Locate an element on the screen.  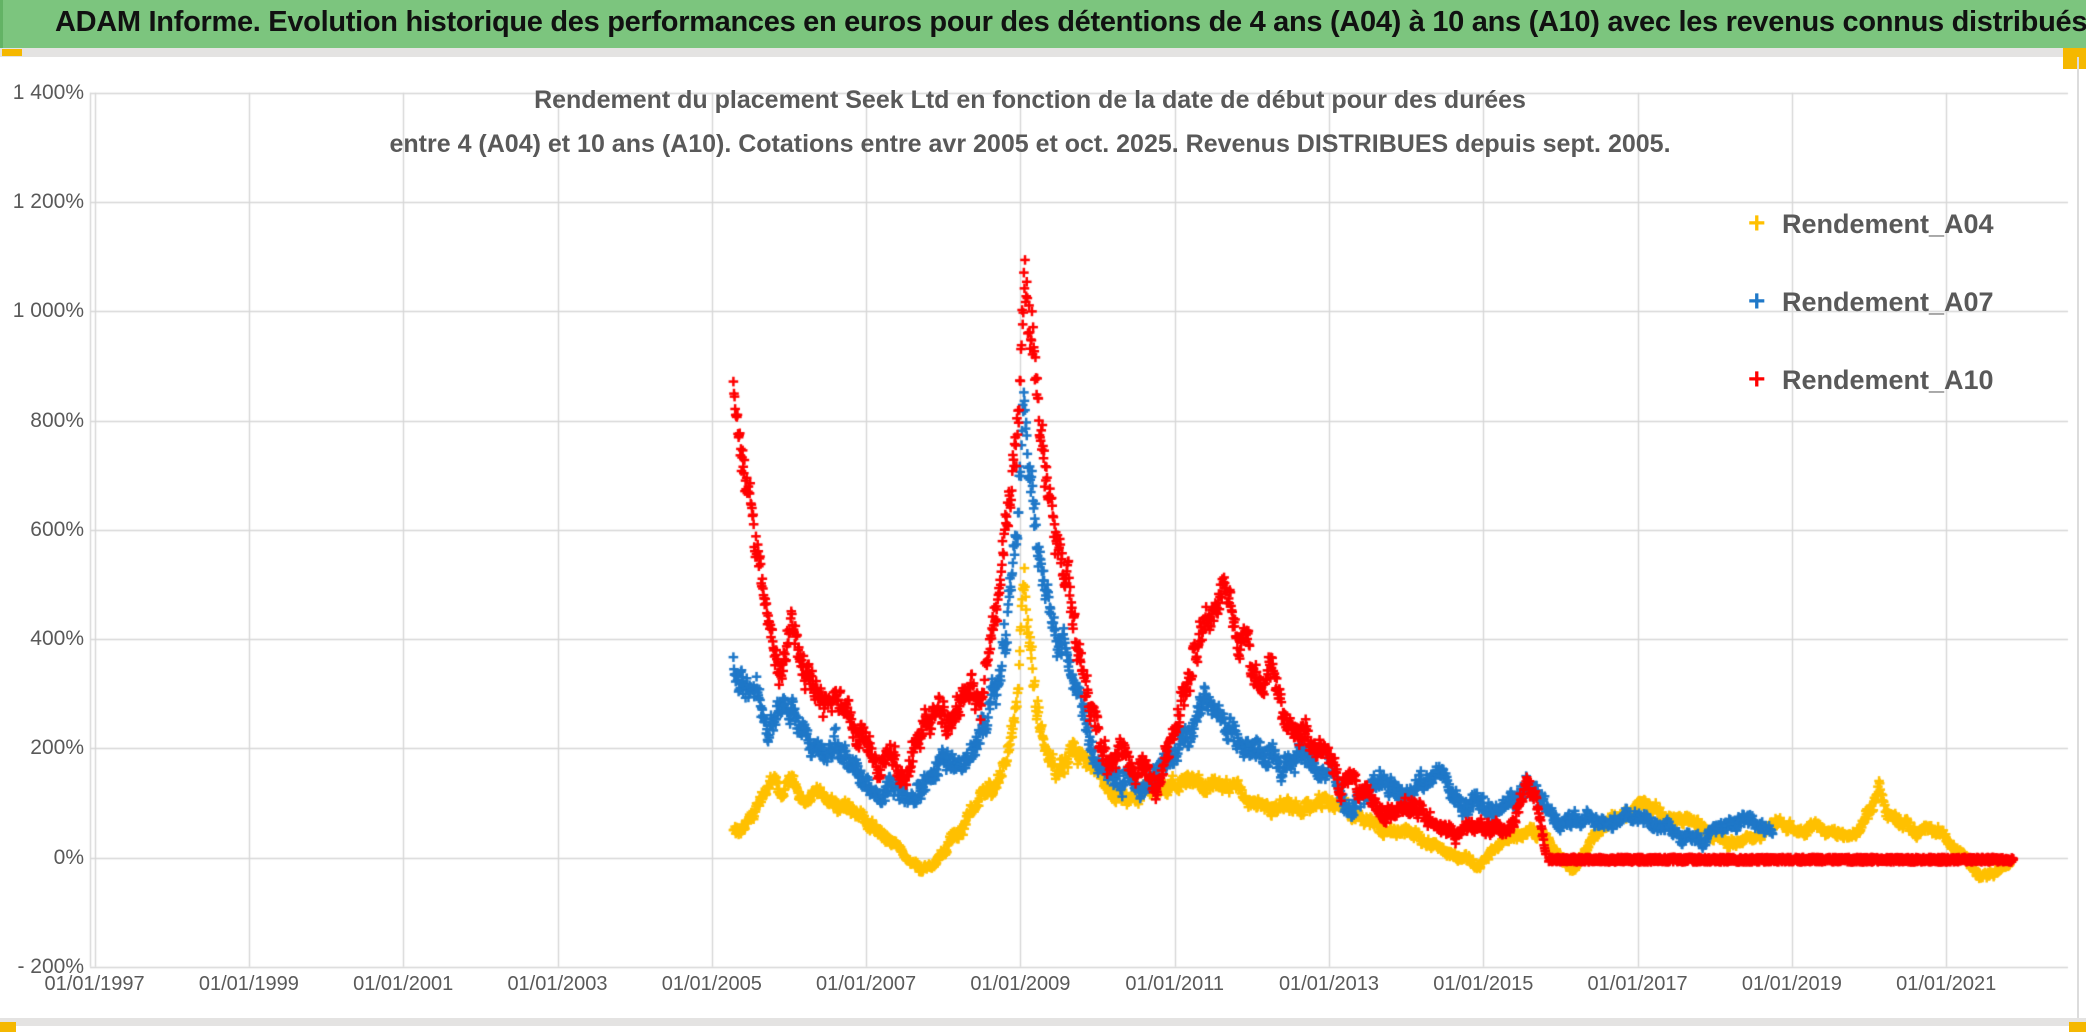
x-tick-label: 01/01/2017 is located at coordinates (1637, 984).